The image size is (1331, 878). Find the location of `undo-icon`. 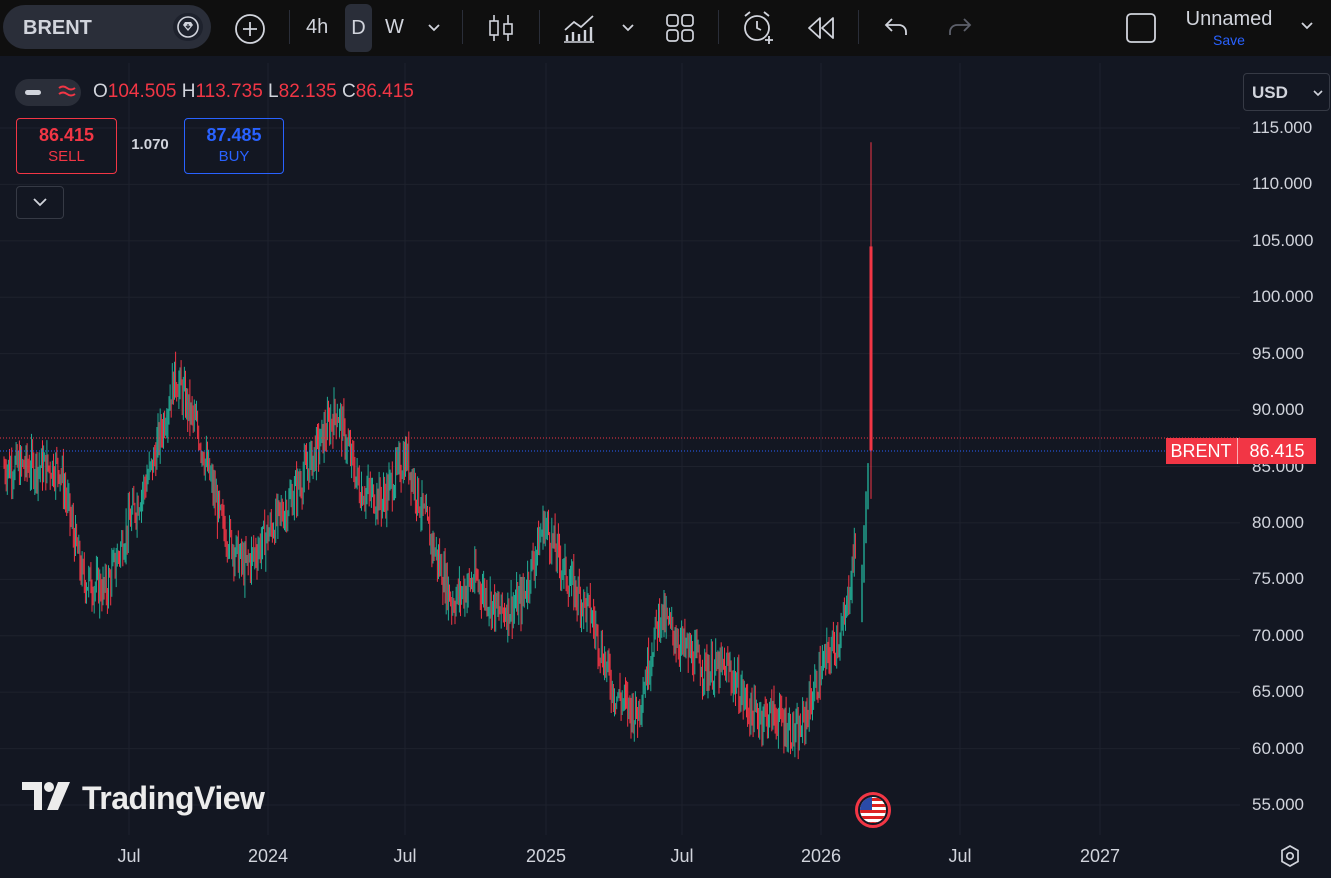

undo-icon is located at coordinates (897, 27).